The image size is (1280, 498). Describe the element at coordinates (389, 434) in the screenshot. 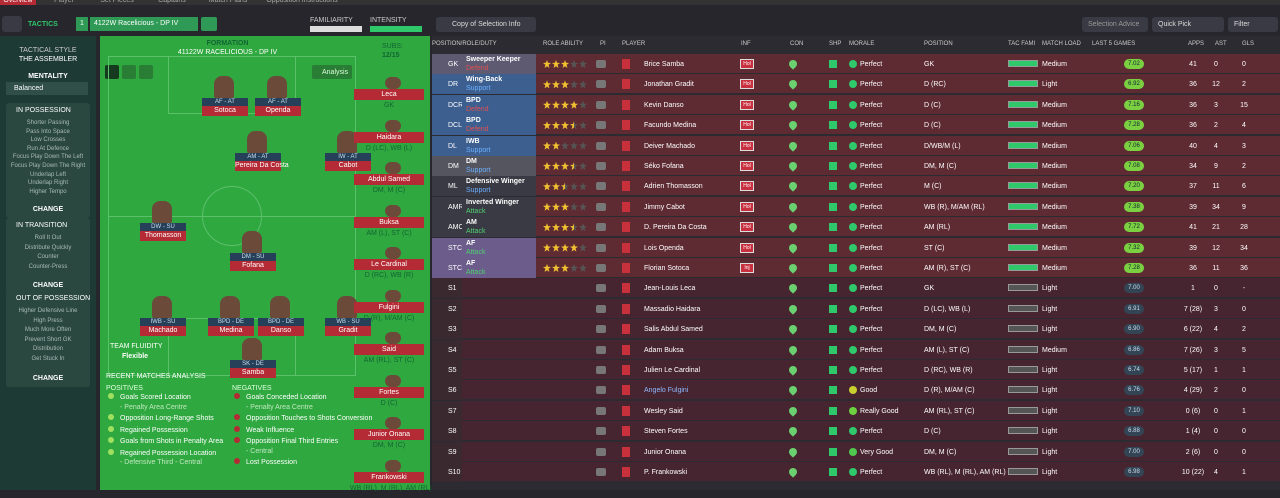

I see `sub-name: Junior Onana` at that location.